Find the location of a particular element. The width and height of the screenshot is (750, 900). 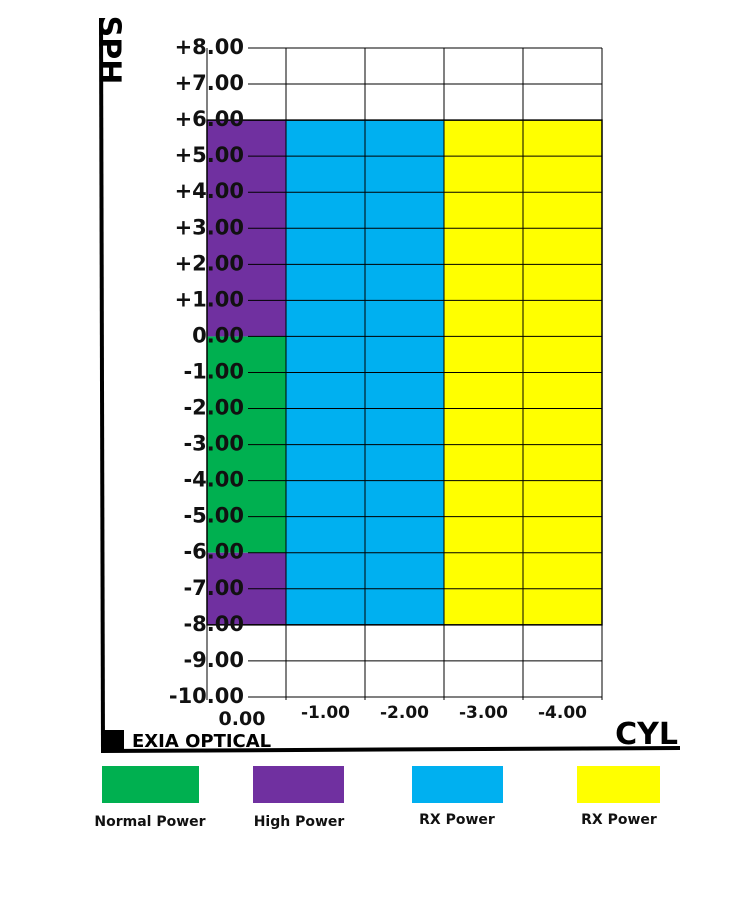

legend-label-rx-power-2: RX Power is located at coordinates (457, 820).